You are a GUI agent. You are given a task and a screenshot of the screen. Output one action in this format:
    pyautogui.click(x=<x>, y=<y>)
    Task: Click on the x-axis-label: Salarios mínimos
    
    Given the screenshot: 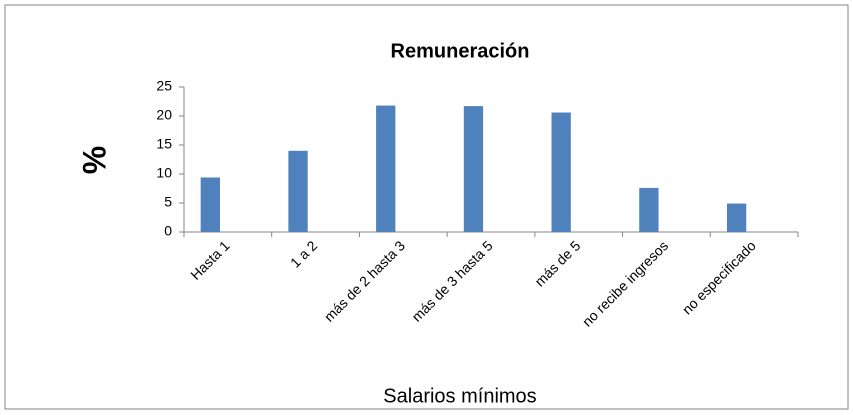 What is the action you would take?
    pyautogui.click(x=459, y=396)
    